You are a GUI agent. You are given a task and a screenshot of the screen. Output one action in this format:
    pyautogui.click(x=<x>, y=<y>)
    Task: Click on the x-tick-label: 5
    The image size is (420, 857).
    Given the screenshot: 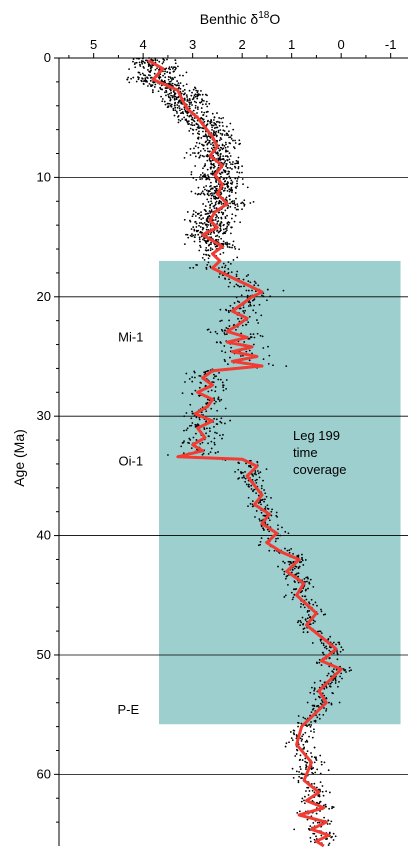 What is the action you would take?
    pyautogui.click(x=93, y=44)
    